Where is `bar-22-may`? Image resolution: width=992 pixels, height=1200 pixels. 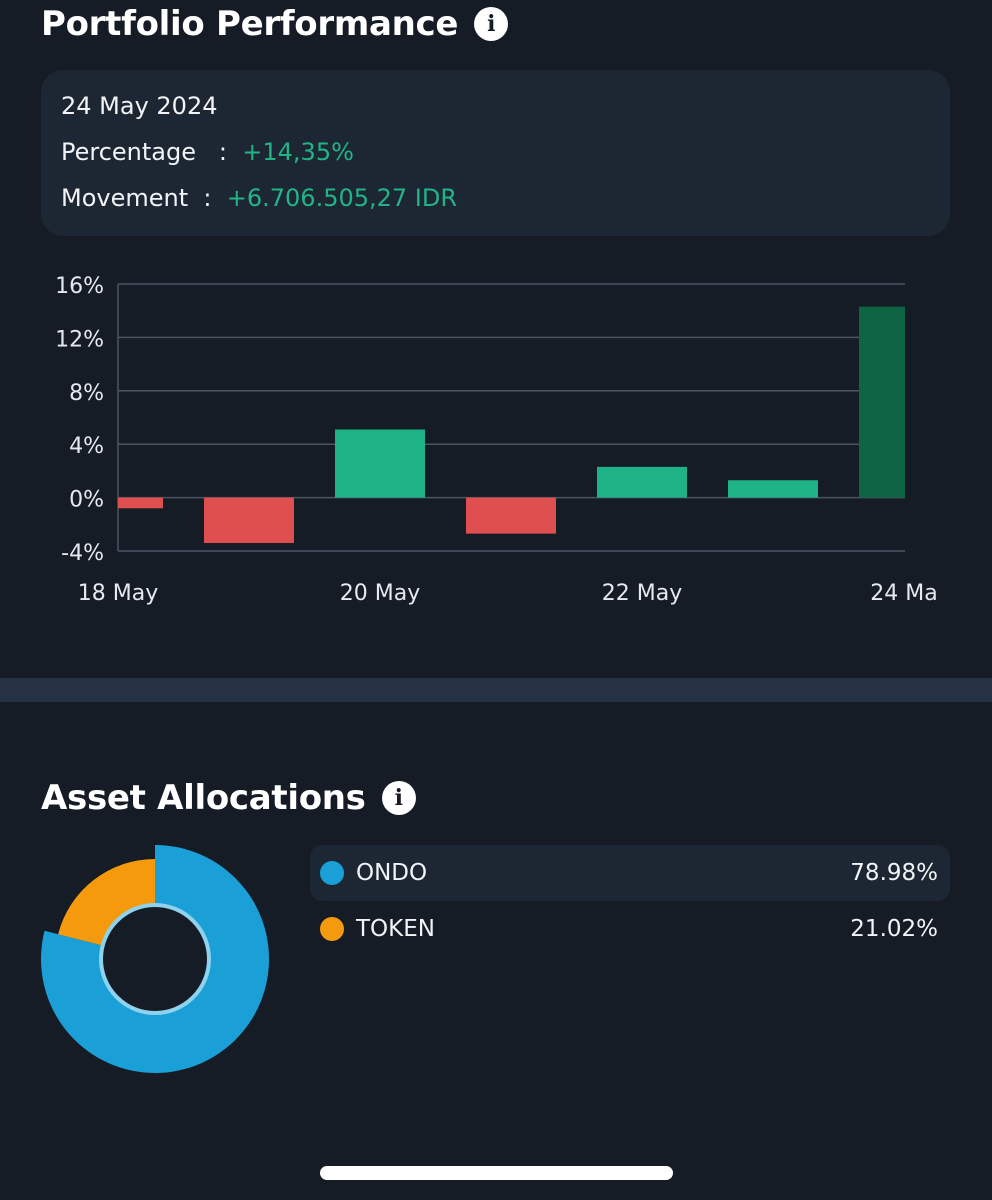
bar-22-may is located at coordinates (642, 482).